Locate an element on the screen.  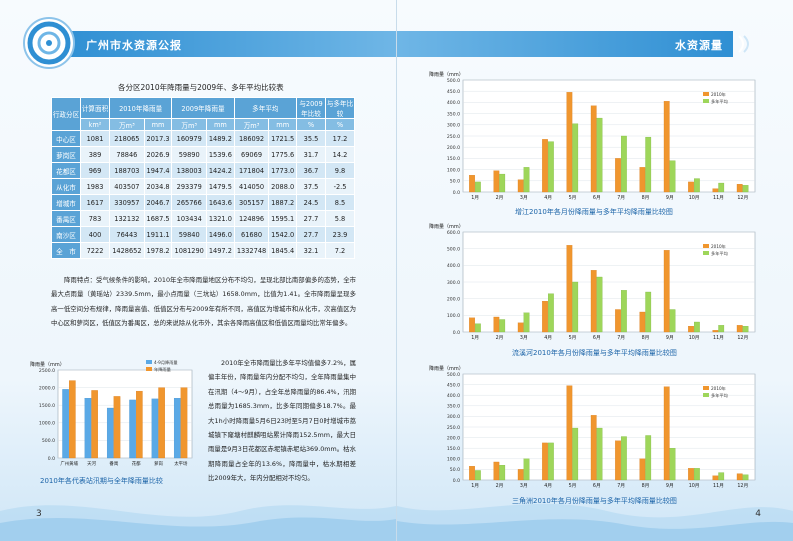
y-tick-label: 250.0 is located at coordinates (453, 137).